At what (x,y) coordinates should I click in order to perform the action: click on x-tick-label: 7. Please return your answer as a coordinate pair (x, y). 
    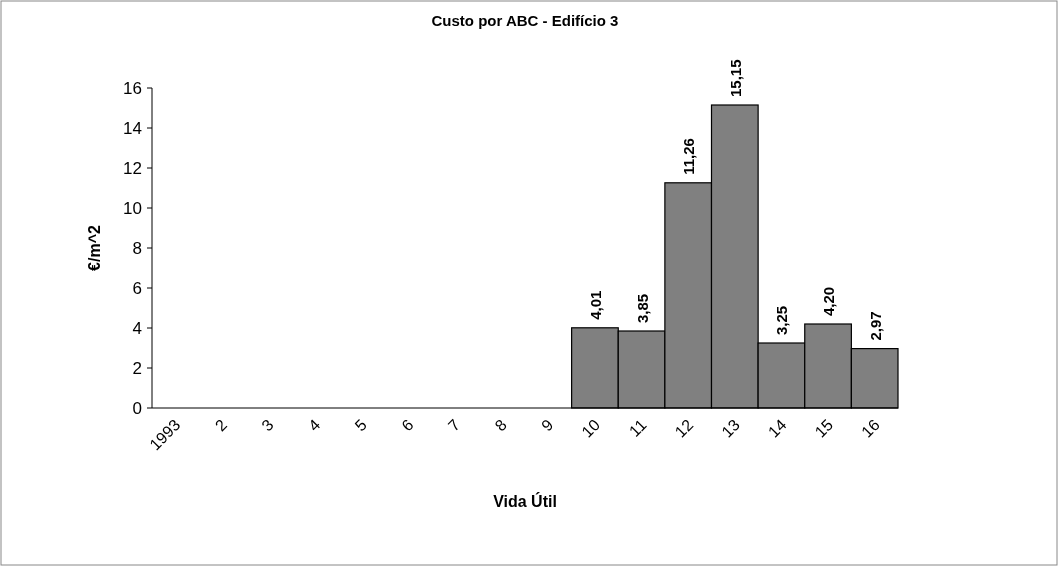
    Looking at the image, I should click on (454, 425).